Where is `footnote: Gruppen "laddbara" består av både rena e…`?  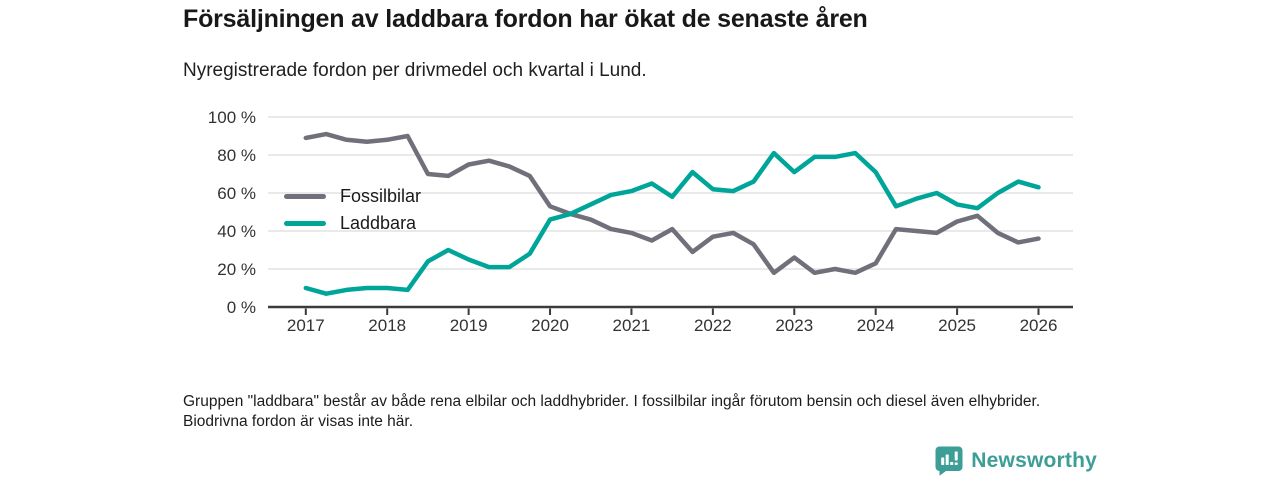 footnote: Gruppen "laddbara" består av både rena e… is located at coordinates (612, 411).